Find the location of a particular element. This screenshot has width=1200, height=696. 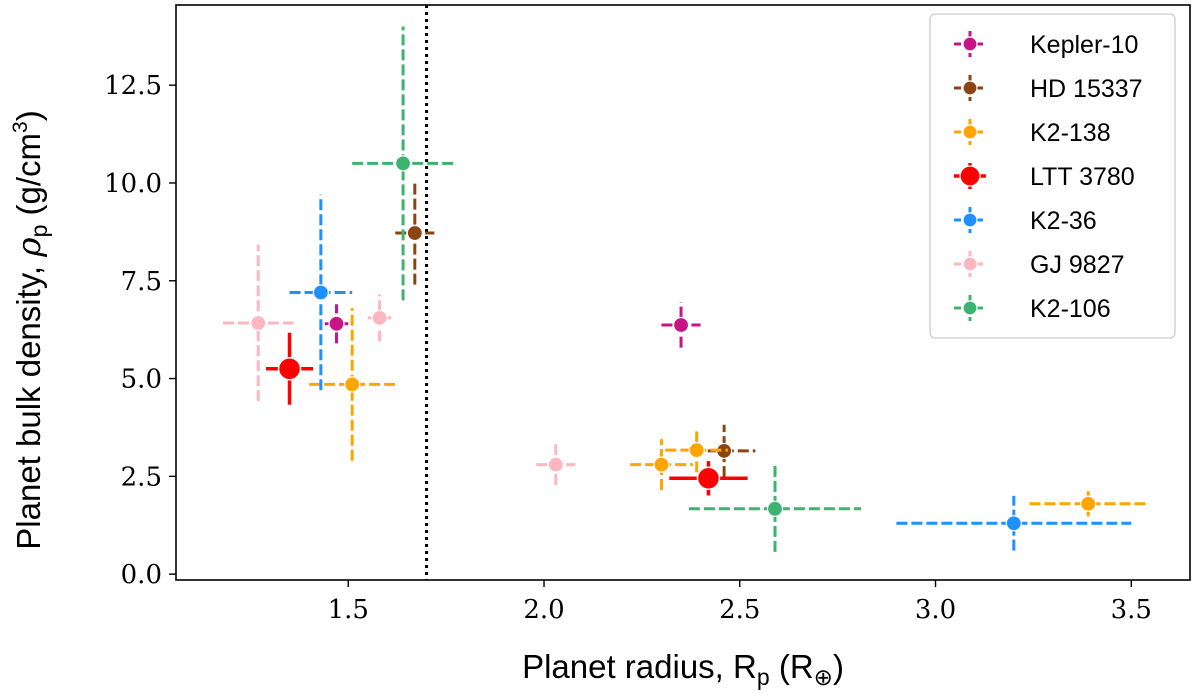

legend-label: K2-106 is located at coordinates (1070, 309).